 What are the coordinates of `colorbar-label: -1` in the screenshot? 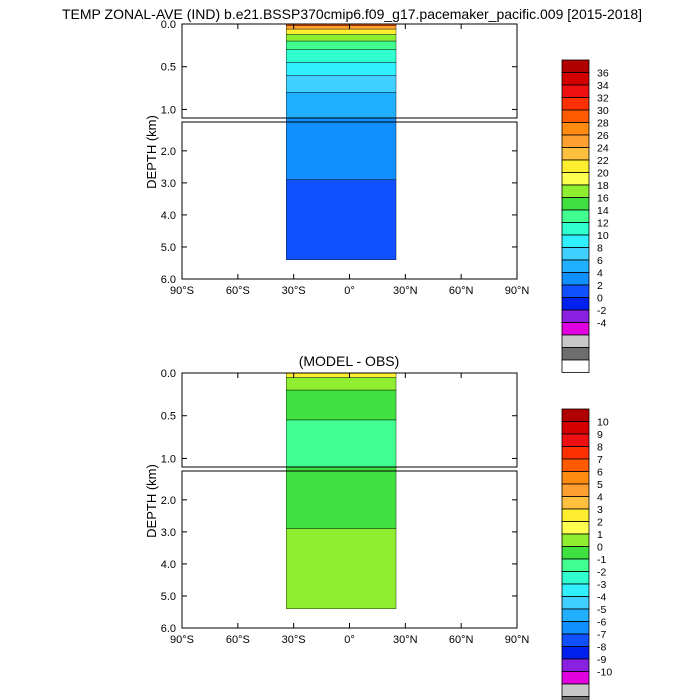 It's located at (601, 560).